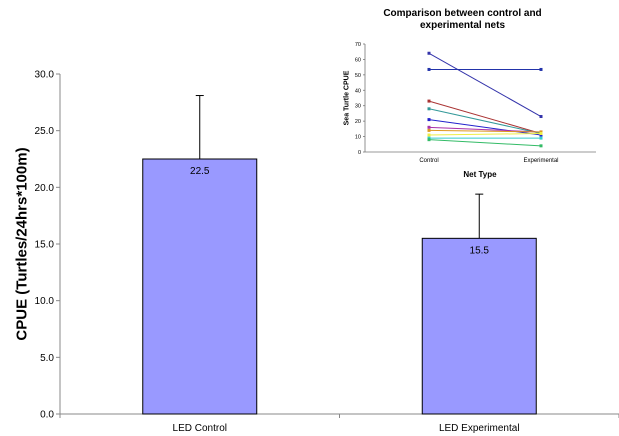 Image resolution: width=619 pixels, height=436 pixels. Describe the element at coordinates (358, 138) in the screenshot. I see `inset-y-tick-label: 10` at that location.